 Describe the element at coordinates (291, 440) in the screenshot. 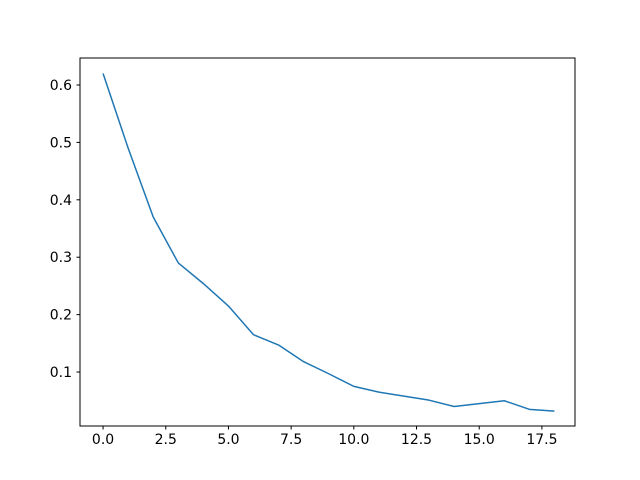

I see `x-tick-label: 7.5` at that location.